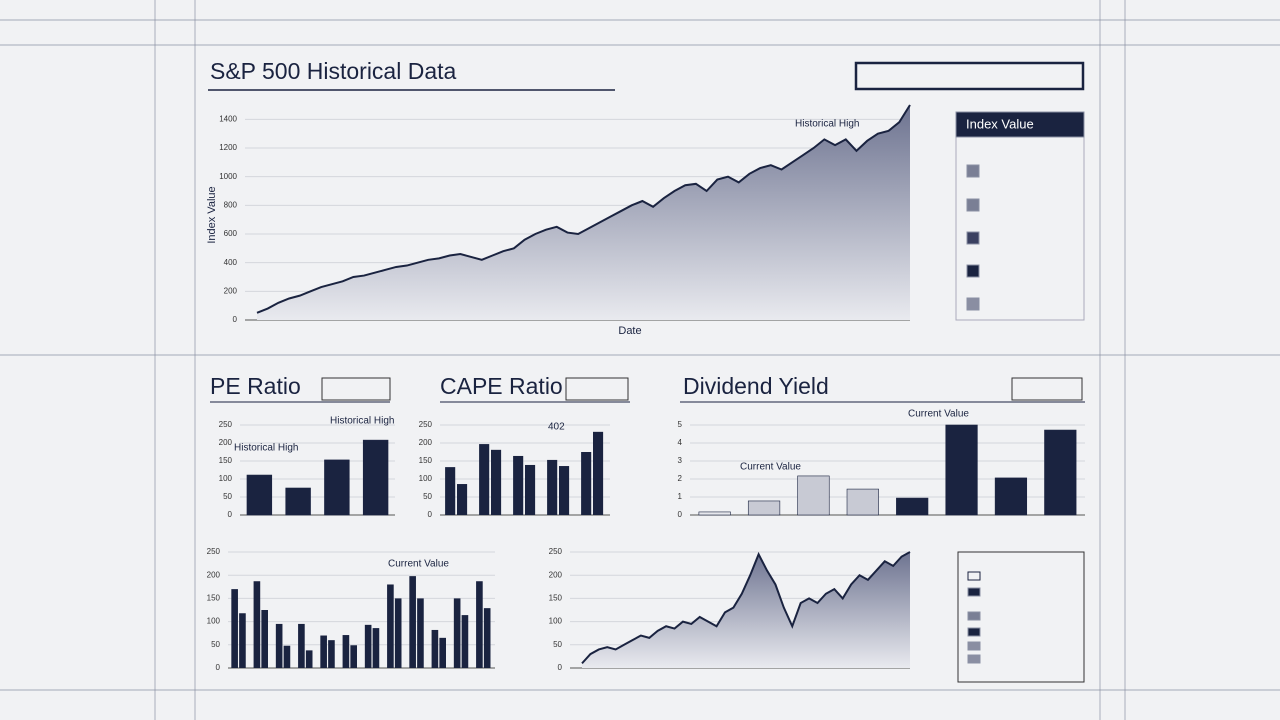 This screenshot has width=1280, height=720. What do you see at coordinates (629, 331) in the screenshot?
I see `x-axis-label: Date` at bounding box center [629, 331].